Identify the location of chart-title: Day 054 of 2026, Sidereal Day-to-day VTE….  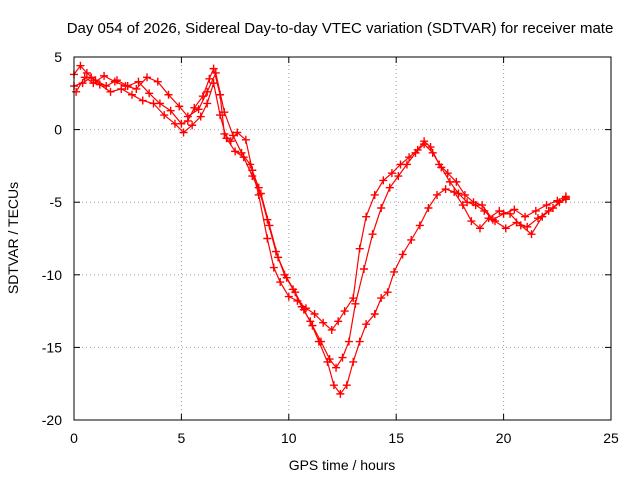
(340, 28).